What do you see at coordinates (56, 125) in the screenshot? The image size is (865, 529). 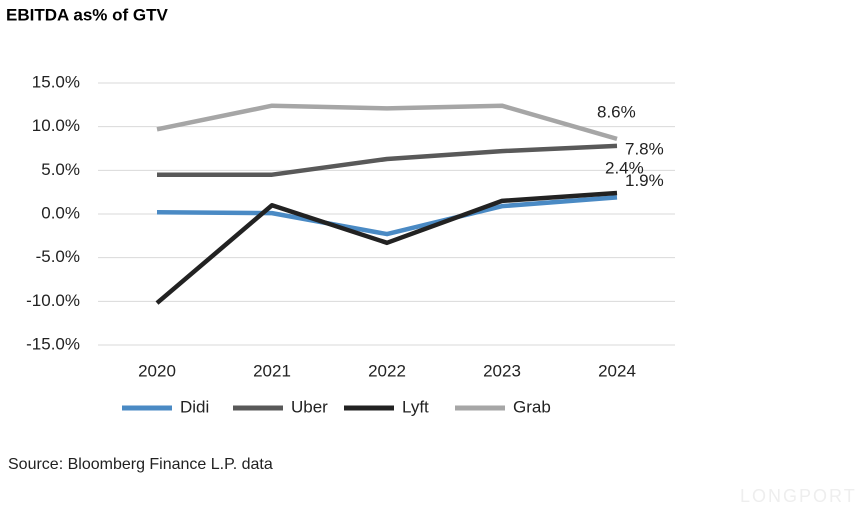 I see `y-tick-label: 10.0%` at bounding box center [56, 125].